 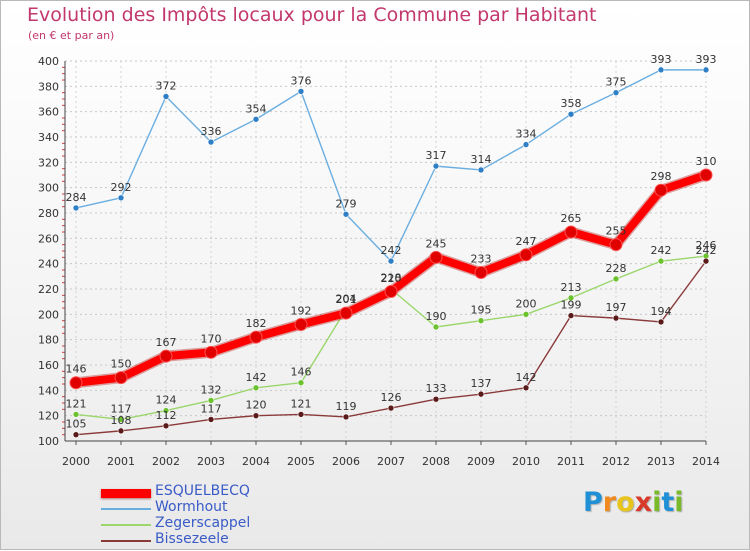 I want to click on data-label: 197, so click(x=616, y=307).